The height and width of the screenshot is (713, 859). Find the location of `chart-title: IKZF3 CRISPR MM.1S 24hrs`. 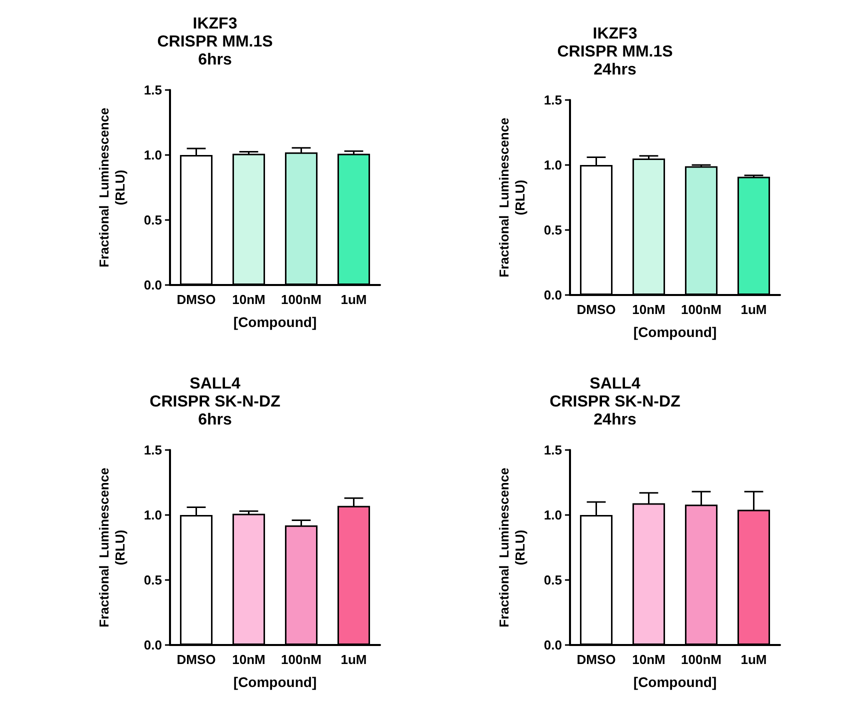

chart-title: IKZF3 CRISPR MM.1S 24hrs is located at coordinates (615, 52).